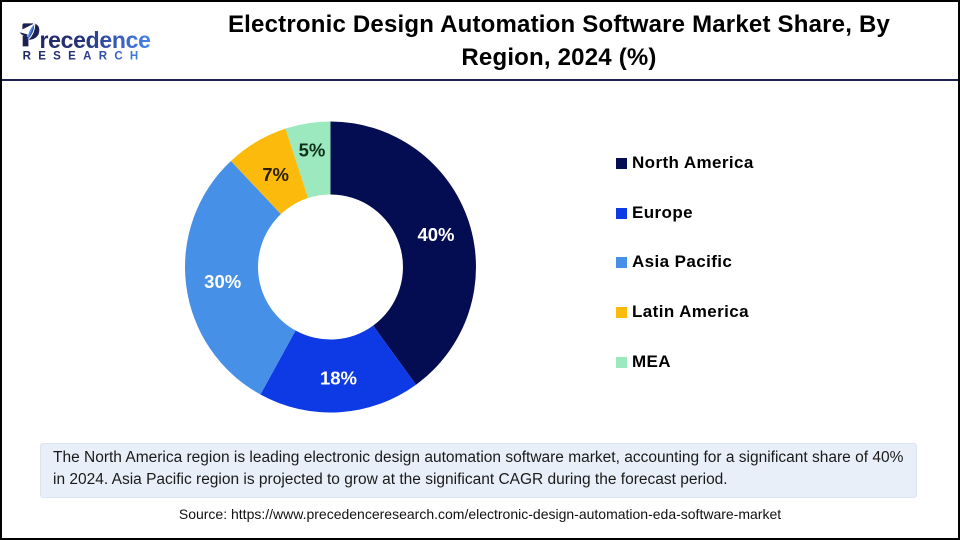 The image size is (960, 540). I want to click on svg-text: 40%, so click(435, 234).